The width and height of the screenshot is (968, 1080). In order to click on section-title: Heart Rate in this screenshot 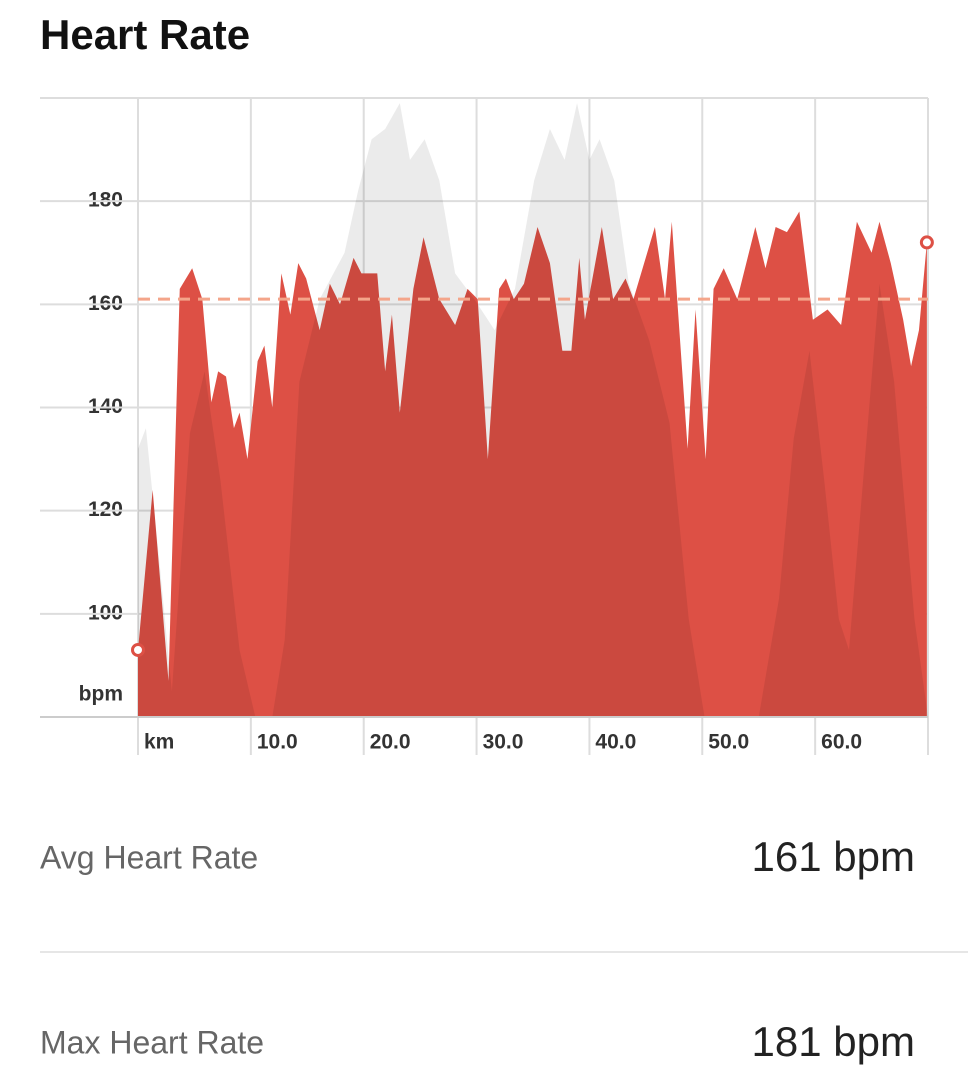, I will do `click(145, 34)`.